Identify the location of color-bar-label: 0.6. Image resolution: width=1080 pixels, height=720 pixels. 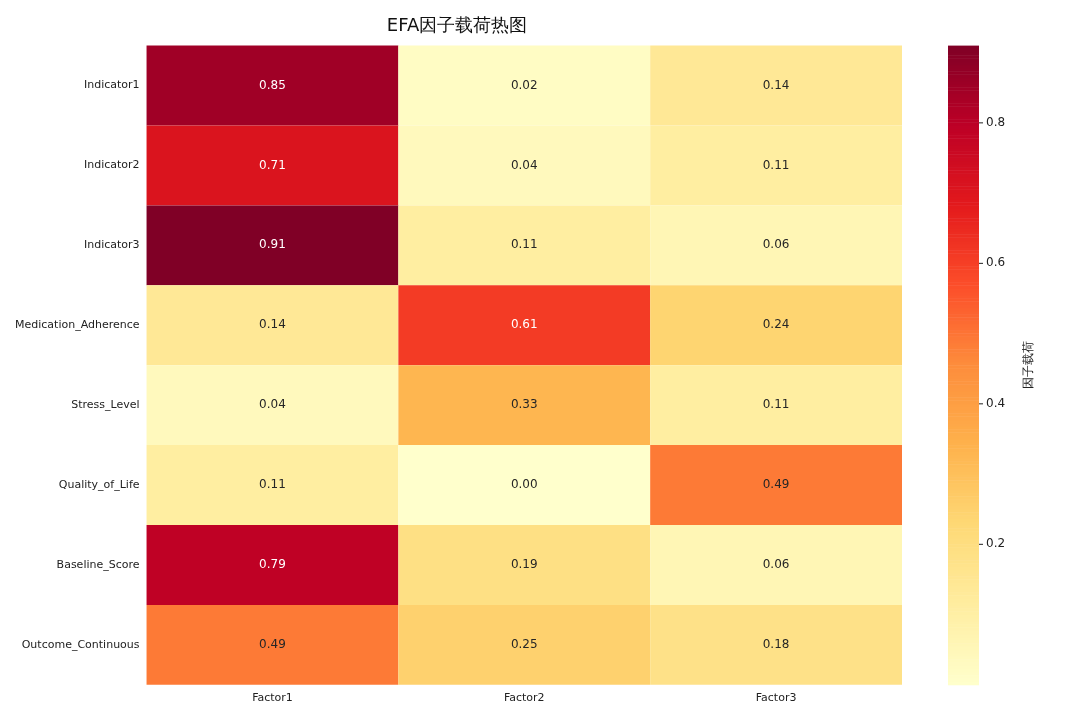
(996, 262).